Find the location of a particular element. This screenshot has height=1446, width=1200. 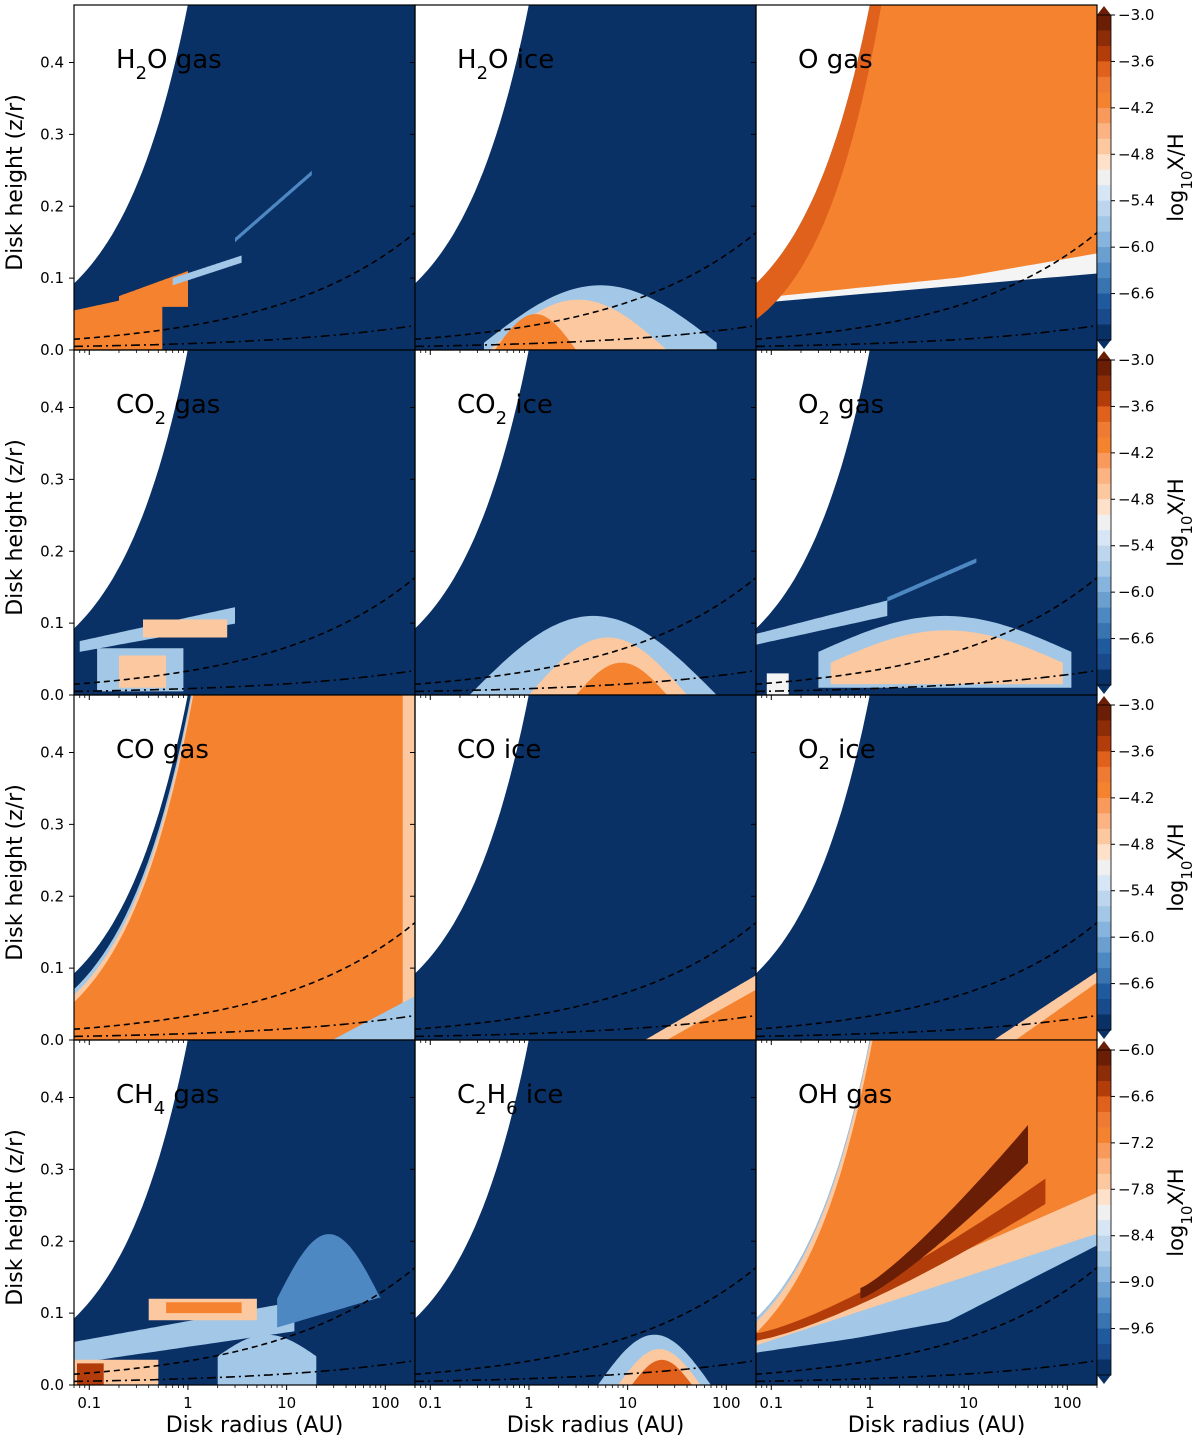

panel-co2-ice: CO2 ice is located at coordinates (583, 524).